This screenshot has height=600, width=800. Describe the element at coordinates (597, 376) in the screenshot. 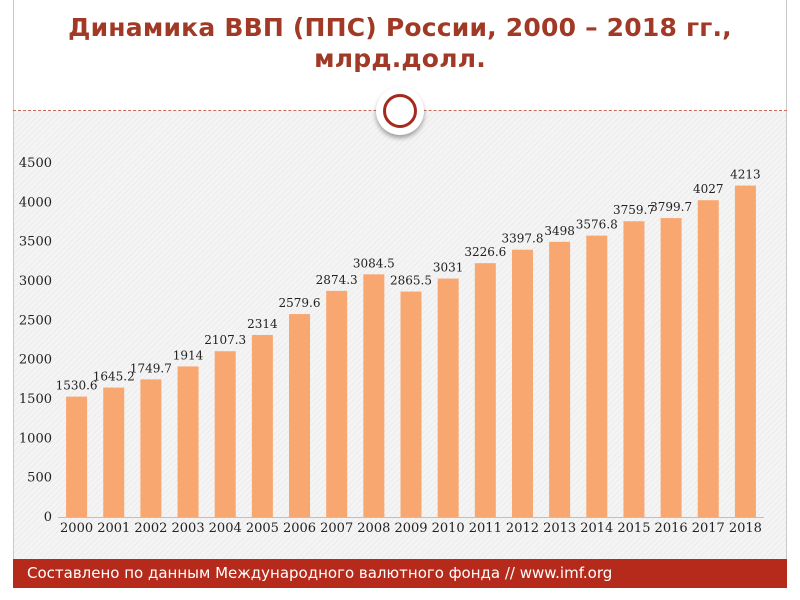

I see `bar-2014` at that location.